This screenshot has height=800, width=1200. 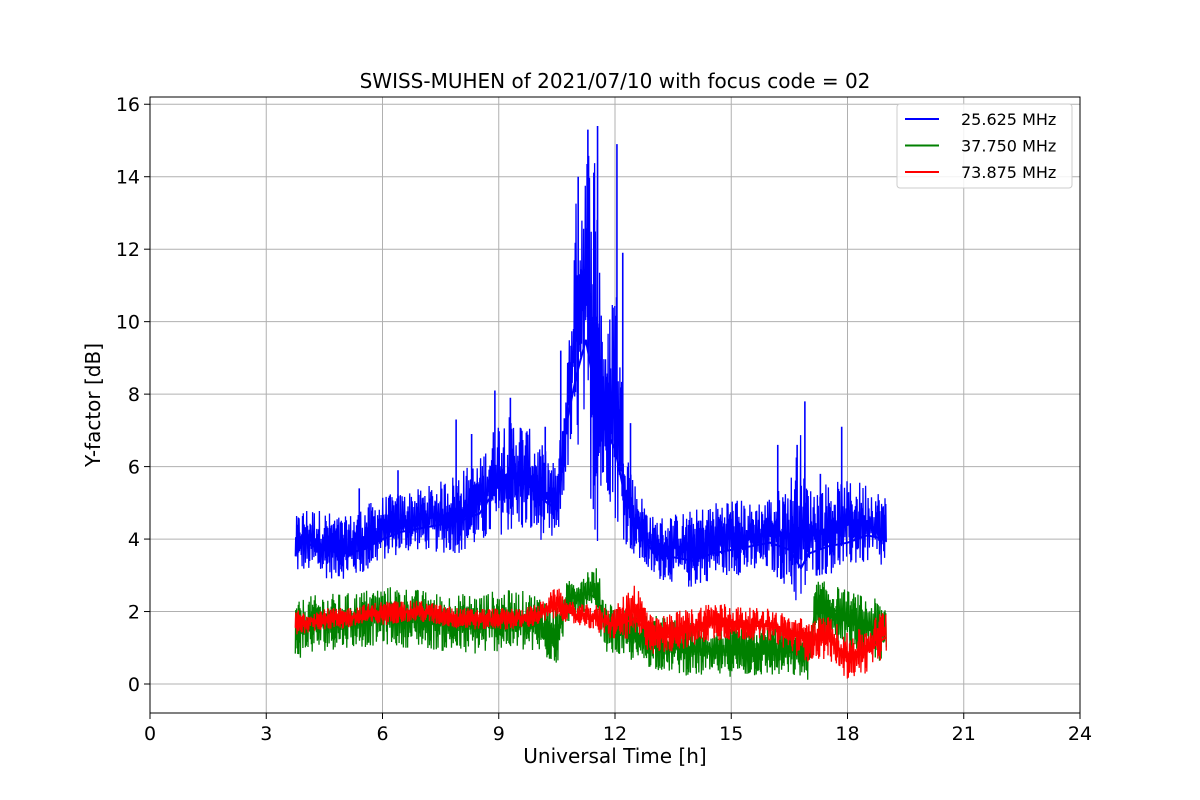 I want to click on y-tick-label: 14, so click(x=128, y=178).